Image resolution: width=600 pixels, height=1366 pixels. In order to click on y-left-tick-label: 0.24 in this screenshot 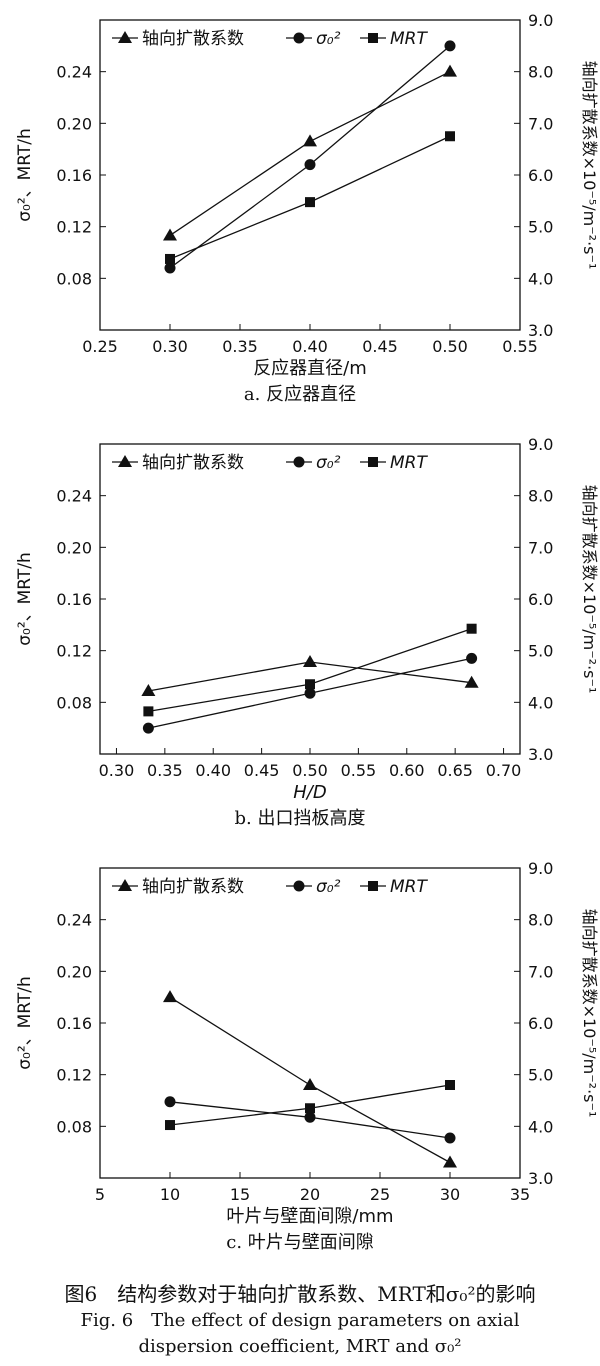, I will do `click(74, 496)`.